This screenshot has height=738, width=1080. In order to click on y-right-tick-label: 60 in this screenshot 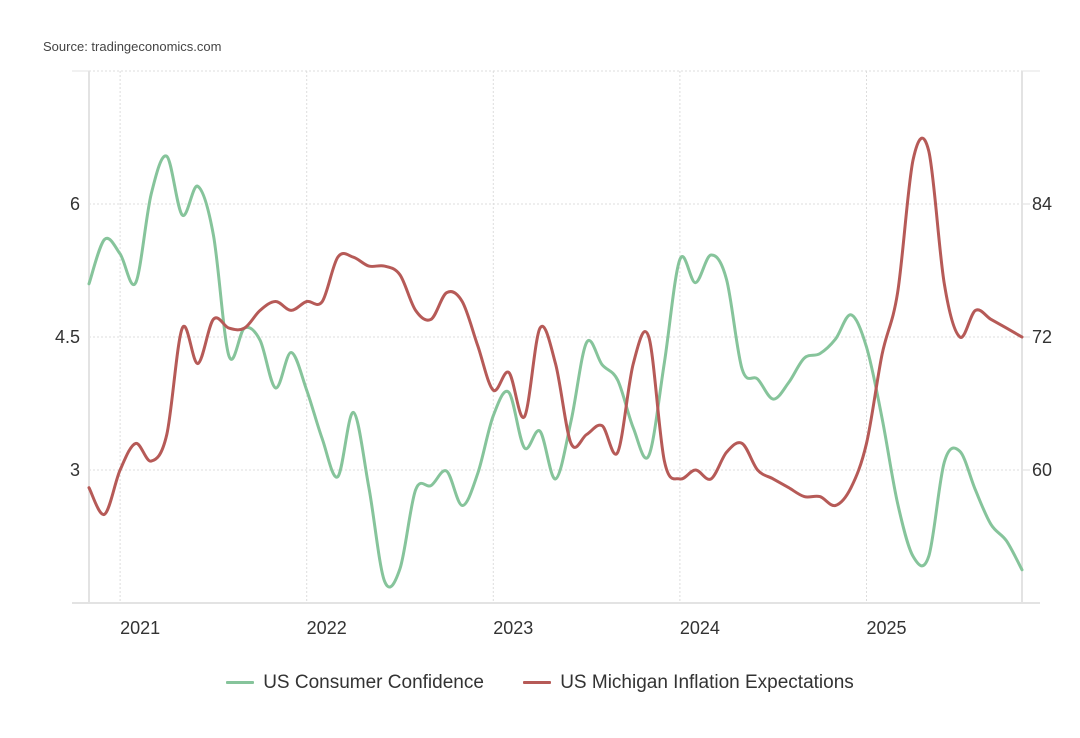, I will do `click(1042, 470)`.